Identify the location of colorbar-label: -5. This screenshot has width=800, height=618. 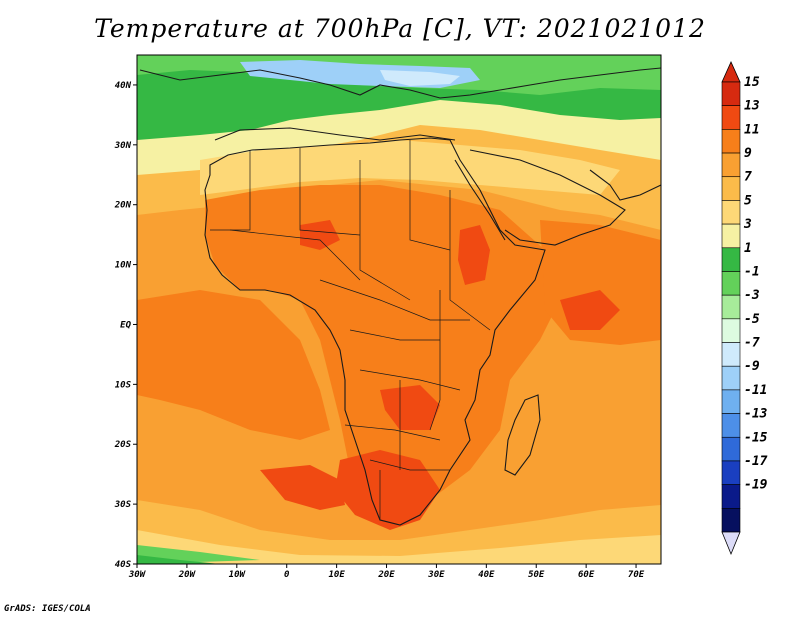
(752, 319).